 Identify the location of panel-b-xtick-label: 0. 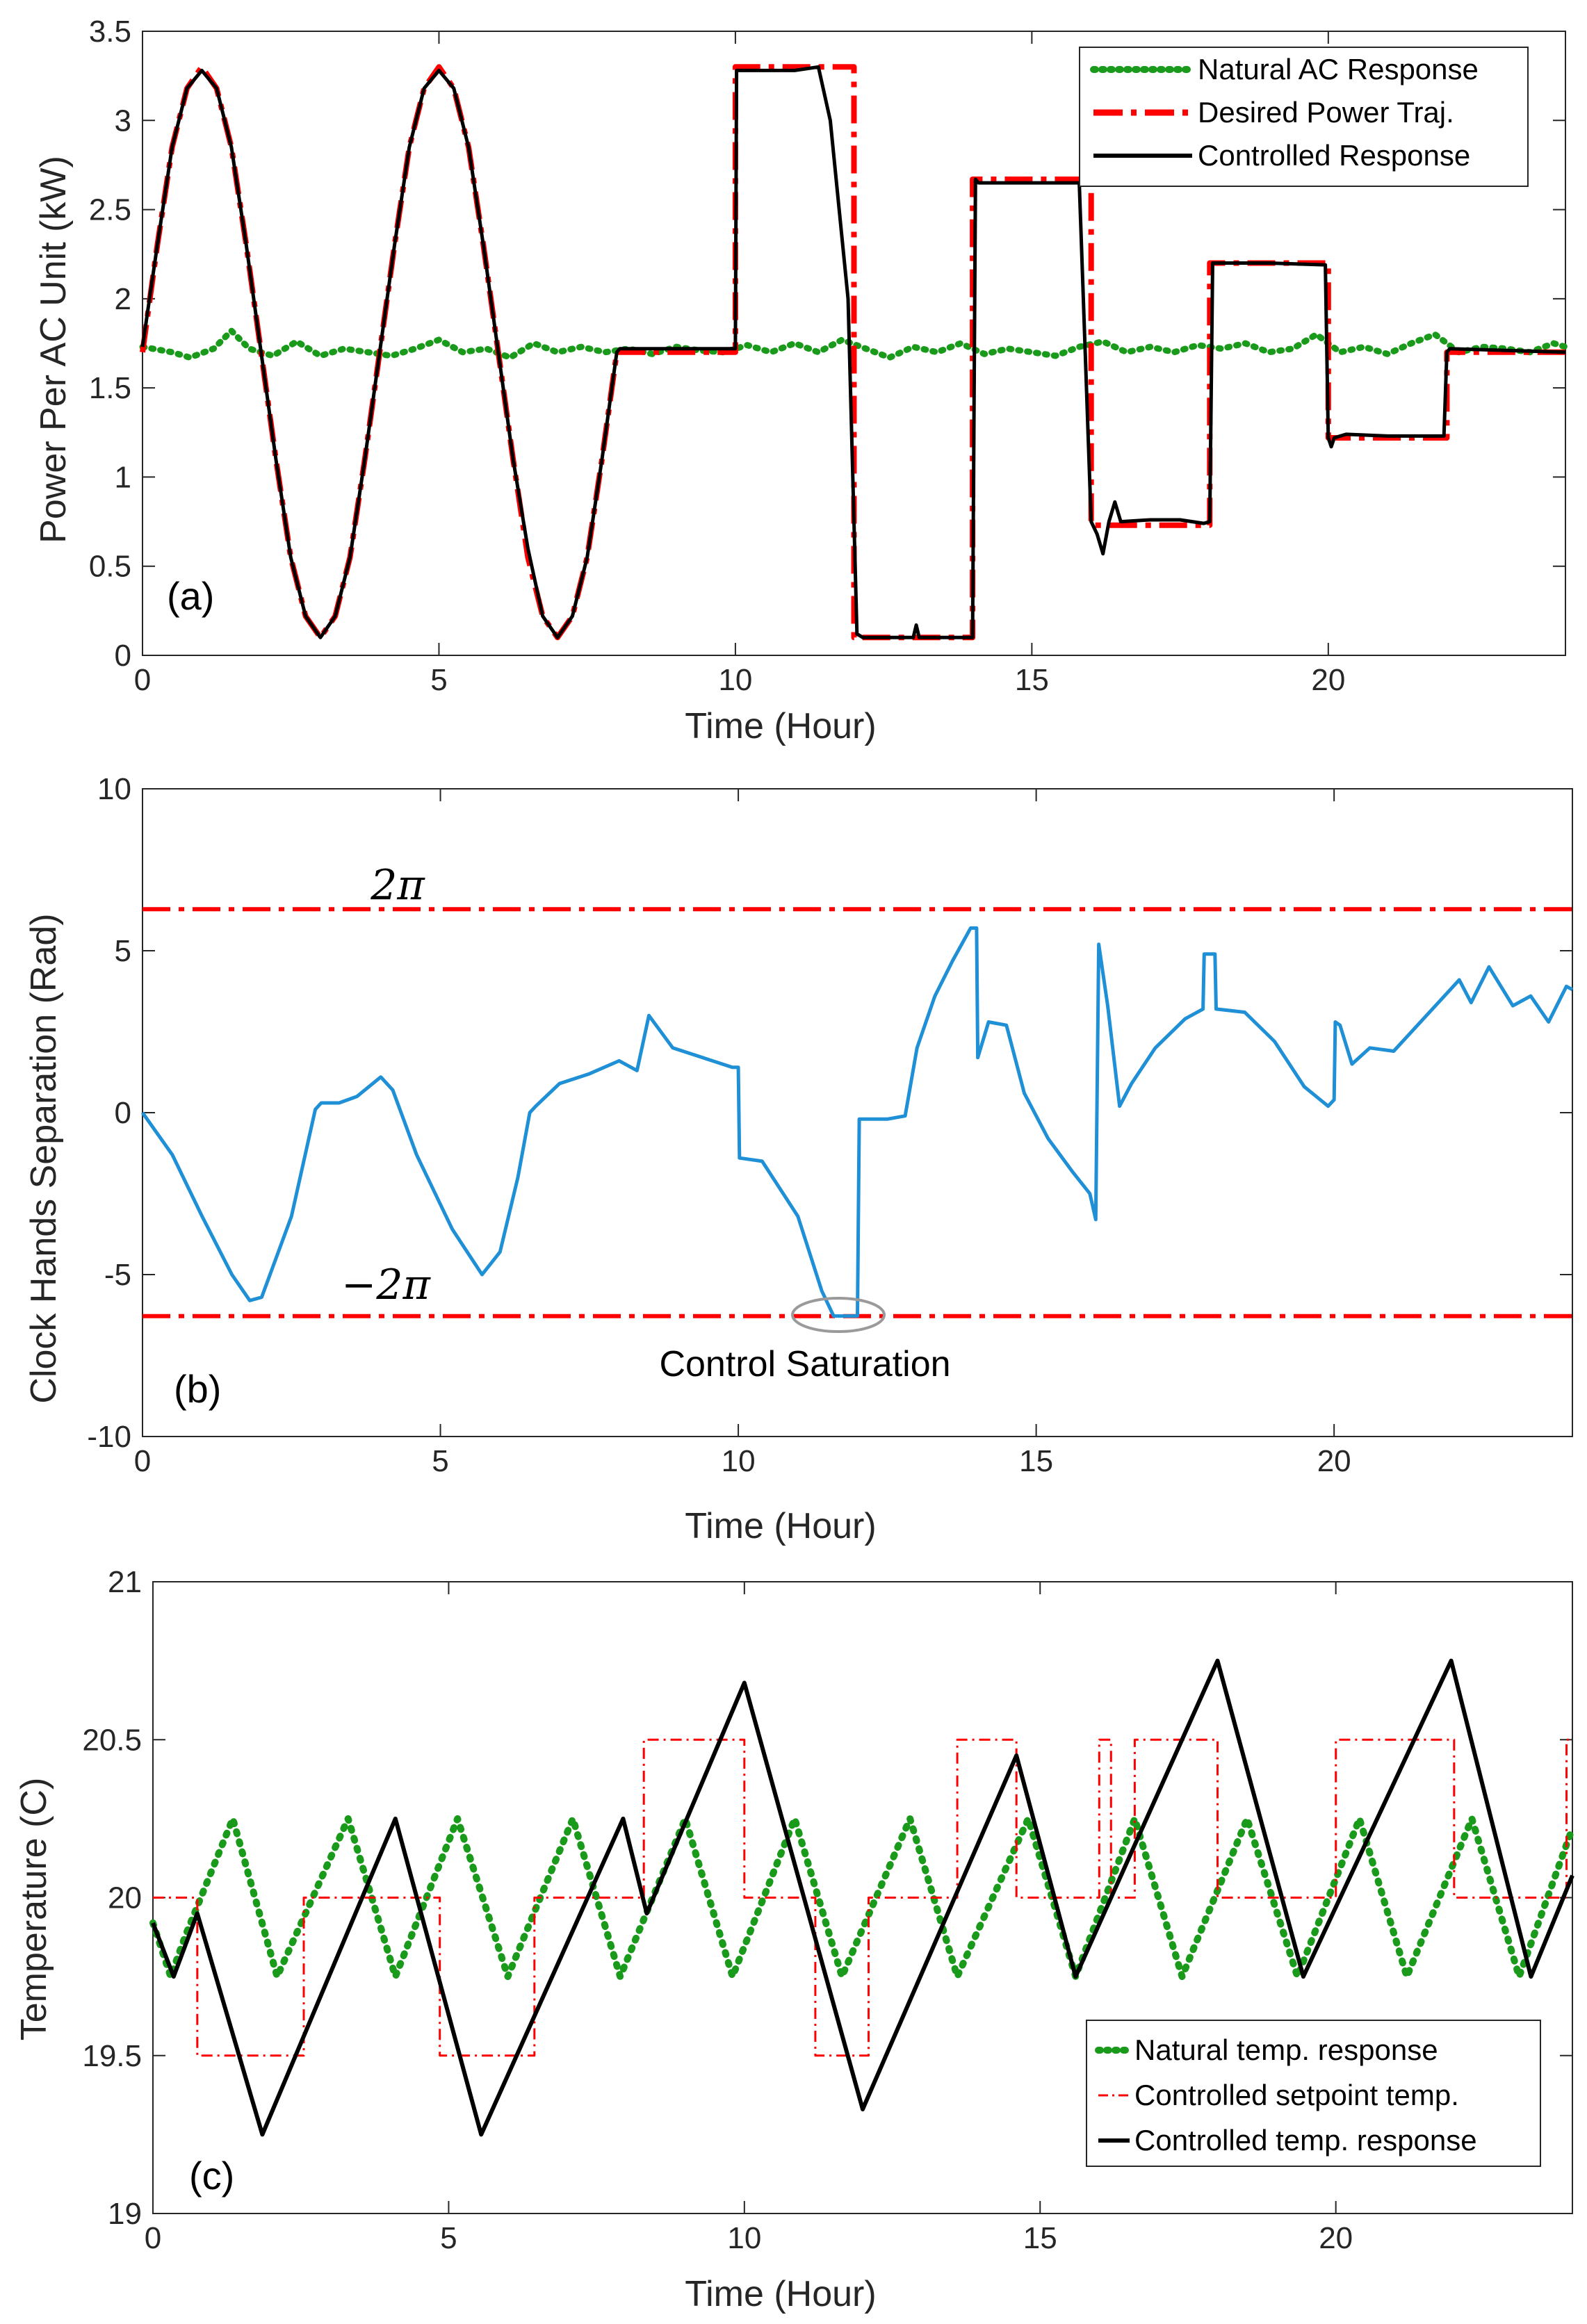
(142, 1461).